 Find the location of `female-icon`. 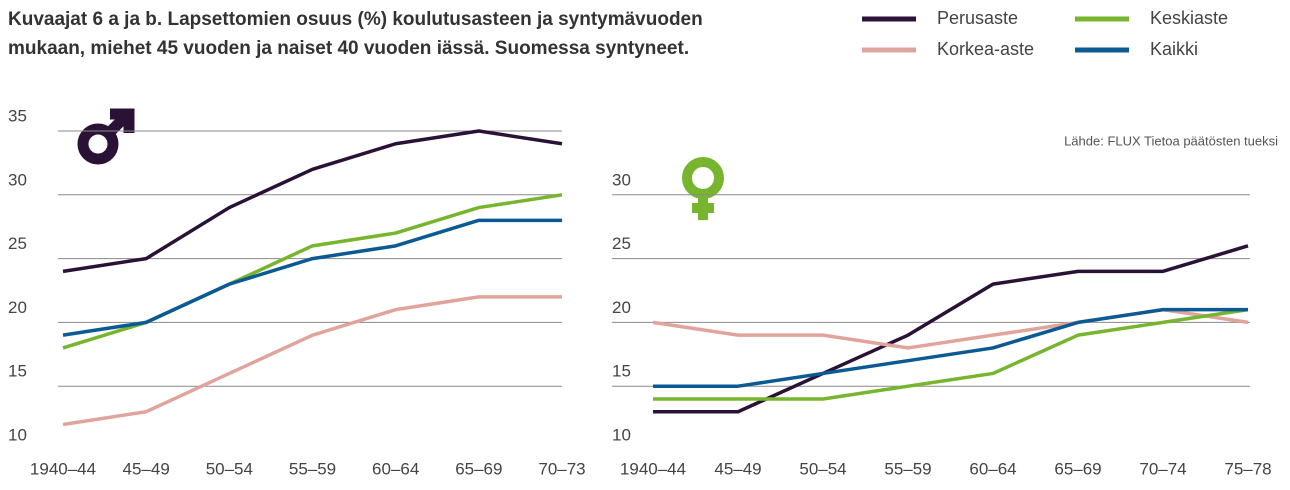

female-icon is located at coordinates (703, 188).